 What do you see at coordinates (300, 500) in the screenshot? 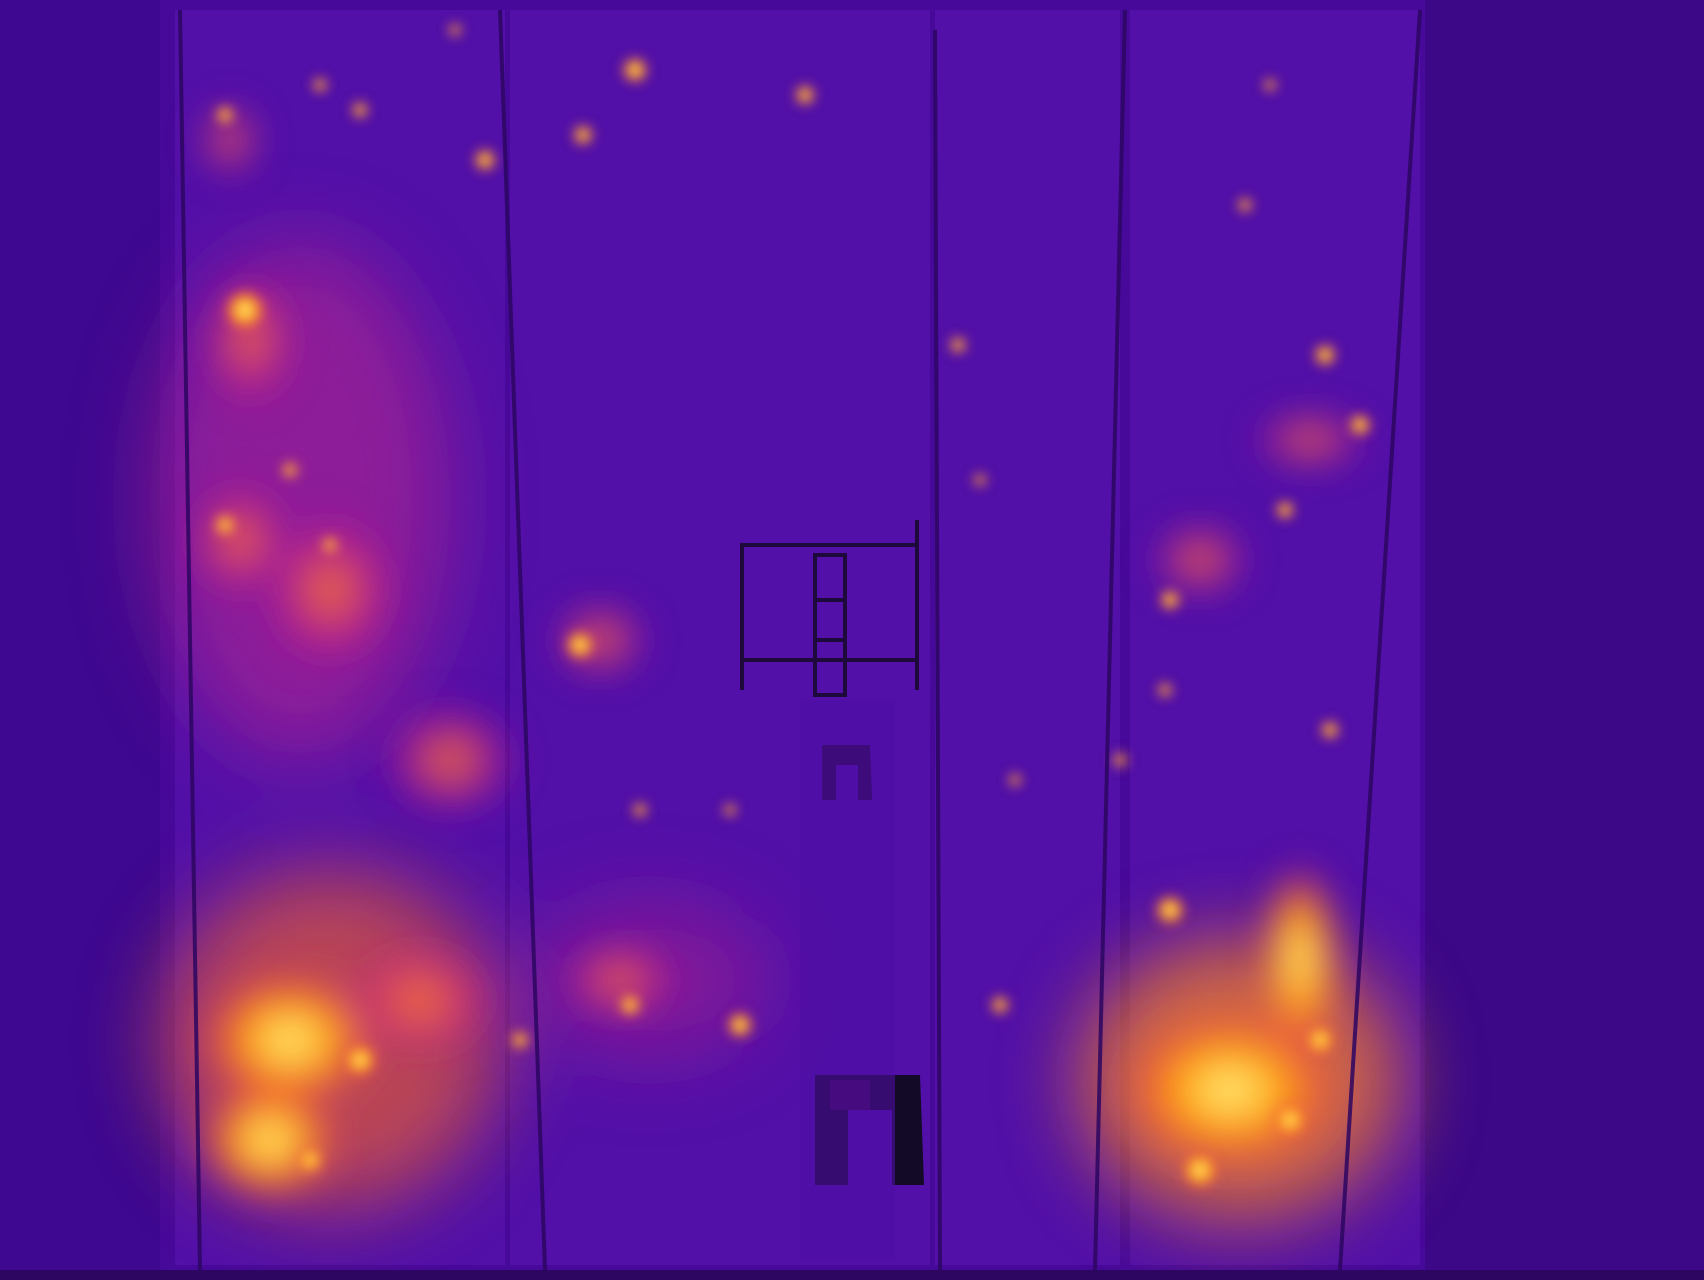
I see `warm-region-left-upper` at bounding box center [300, 500].